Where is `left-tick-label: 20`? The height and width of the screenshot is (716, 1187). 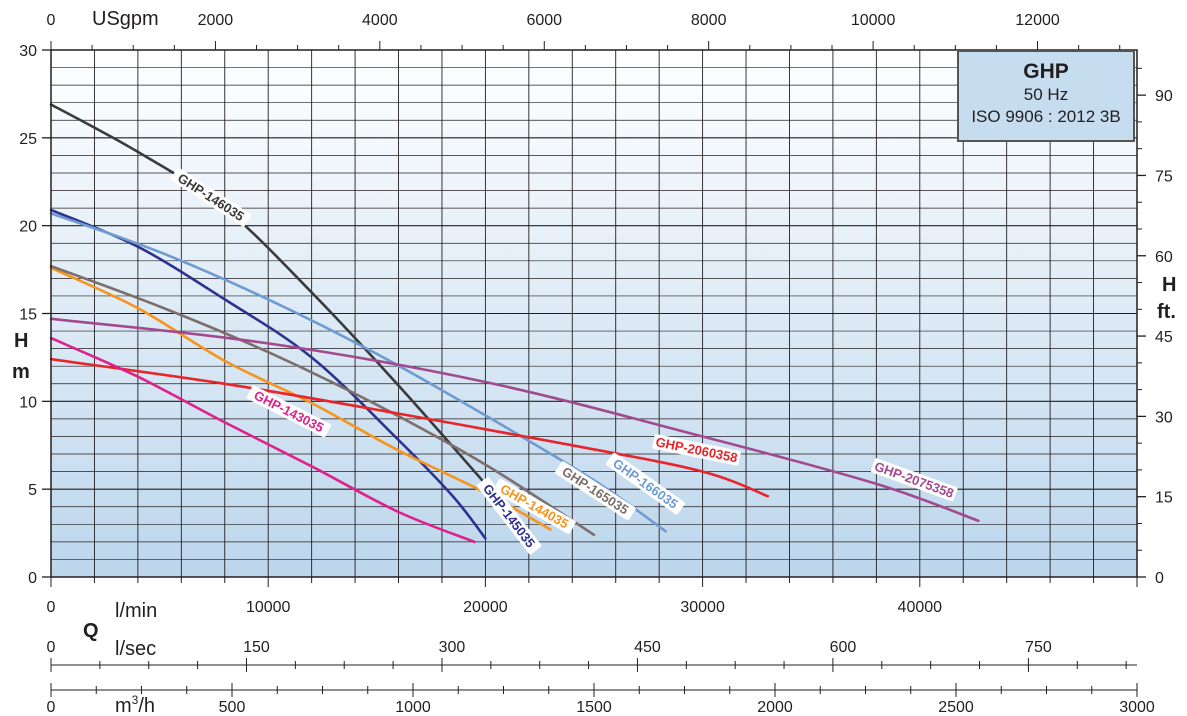
left-tick-label: 20 is located at coordinates (28, 227).